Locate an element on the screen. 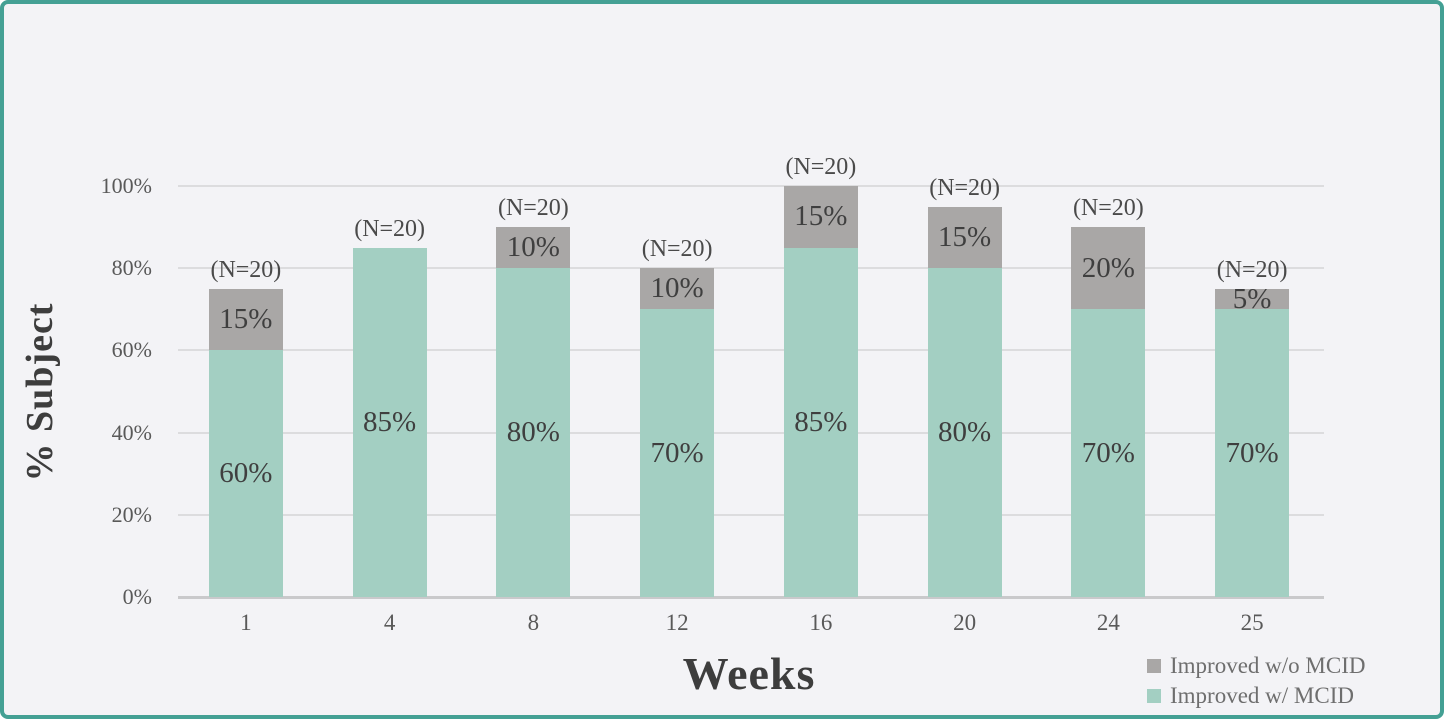  bar-stack-week-25: 70% 5% is located at coordinates (1252, 440).